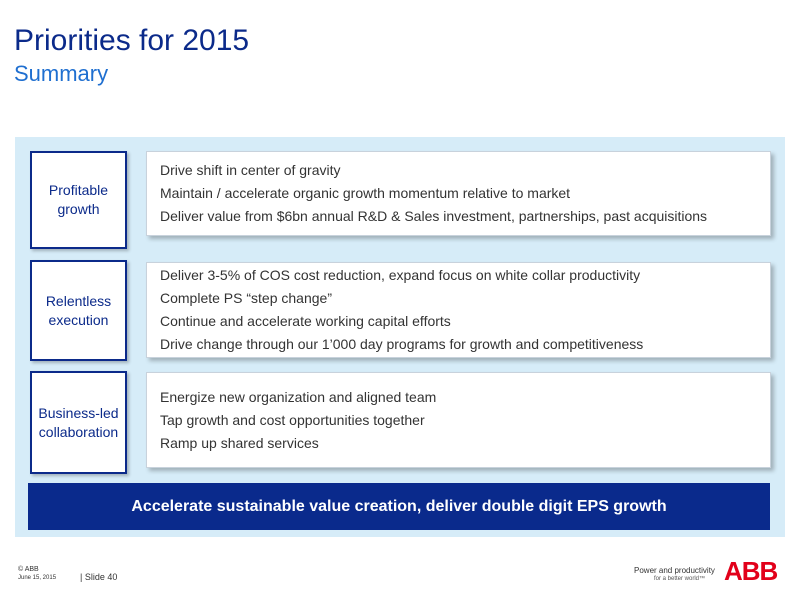  I want to click on row-label: Relentless execution, so click(78, 310).